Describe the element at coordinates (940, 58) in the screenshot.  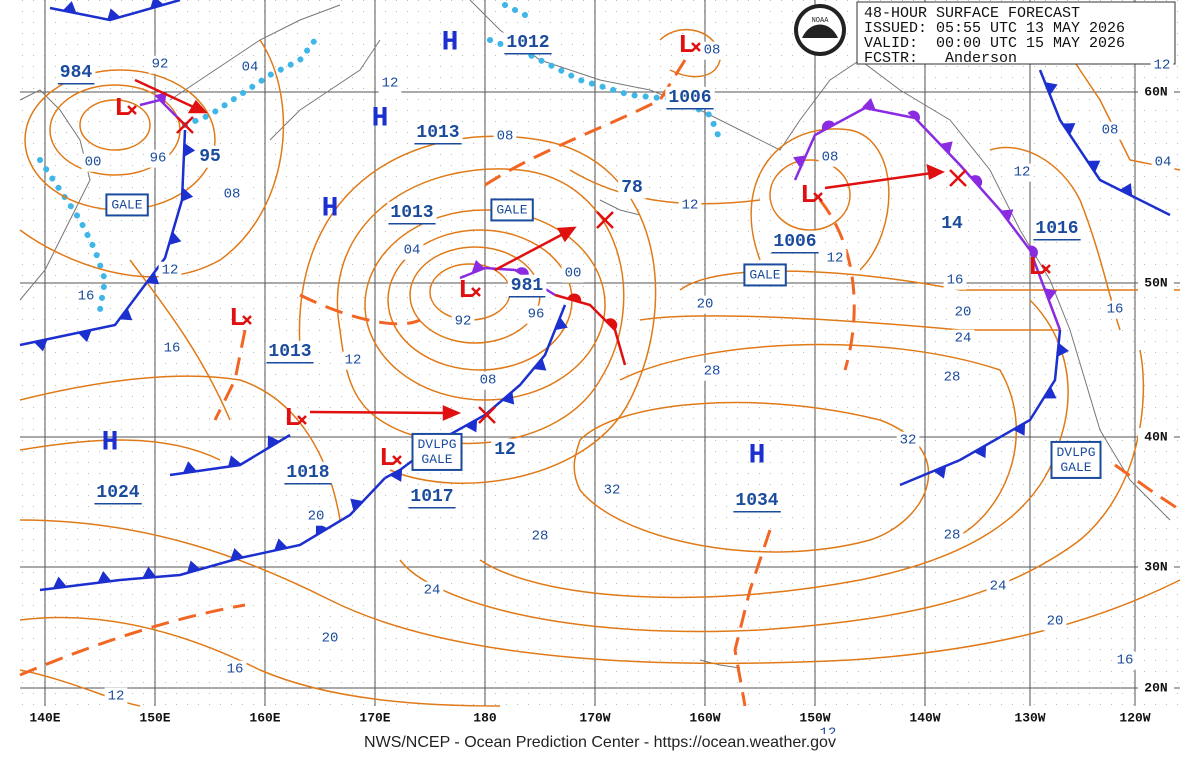
I see `header-forecaster: FCSTR: Anderson` at that location.